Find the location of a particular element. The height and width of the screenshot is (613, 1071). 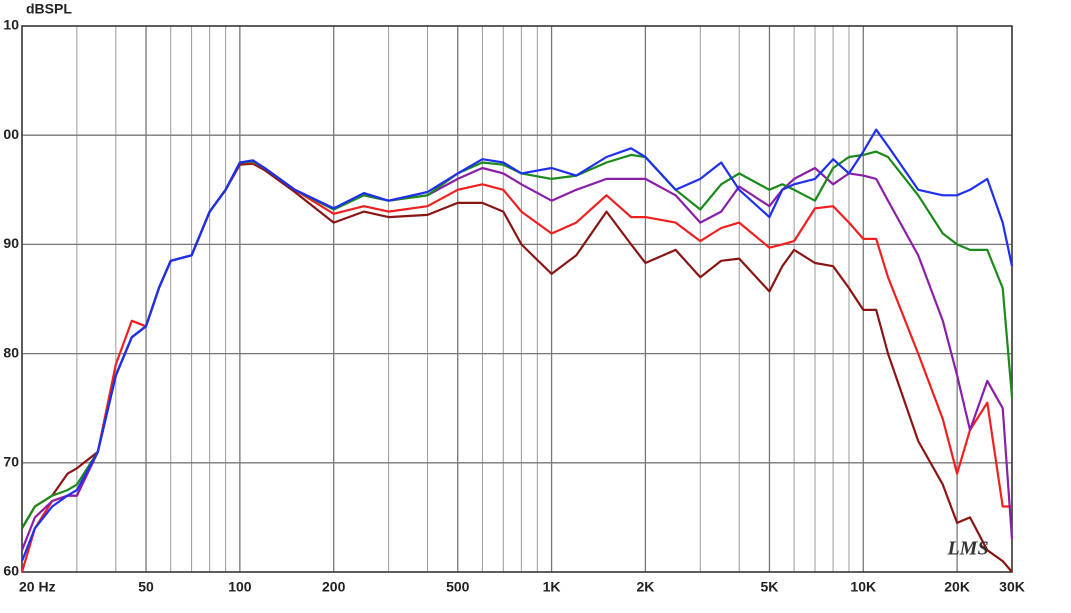

y-tick-label: 10 is located at coordinates (11, 25).